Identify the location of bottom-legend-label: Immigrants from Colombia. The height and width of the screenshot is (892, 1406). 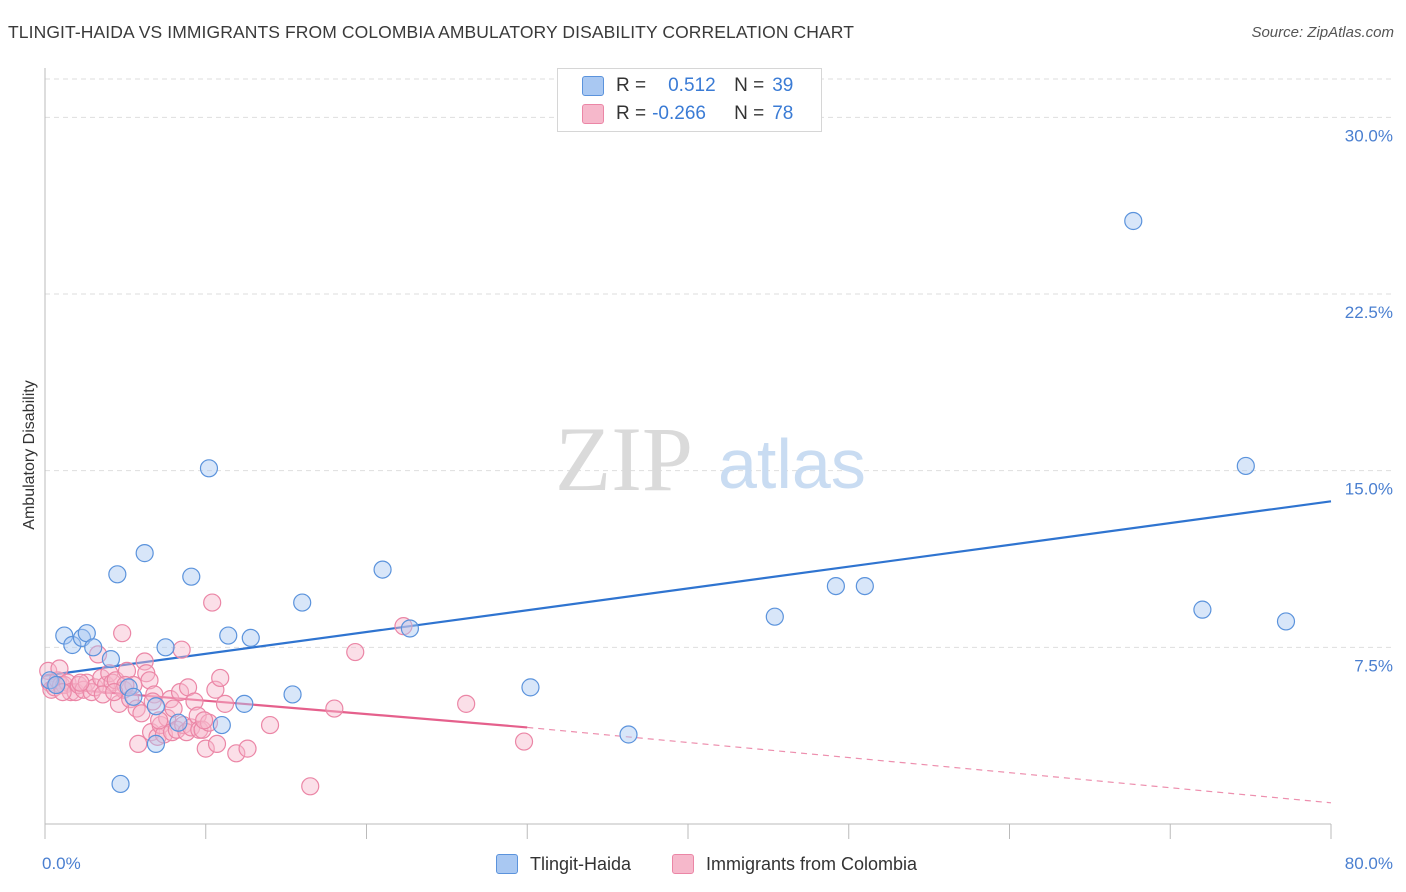
(812, 863).